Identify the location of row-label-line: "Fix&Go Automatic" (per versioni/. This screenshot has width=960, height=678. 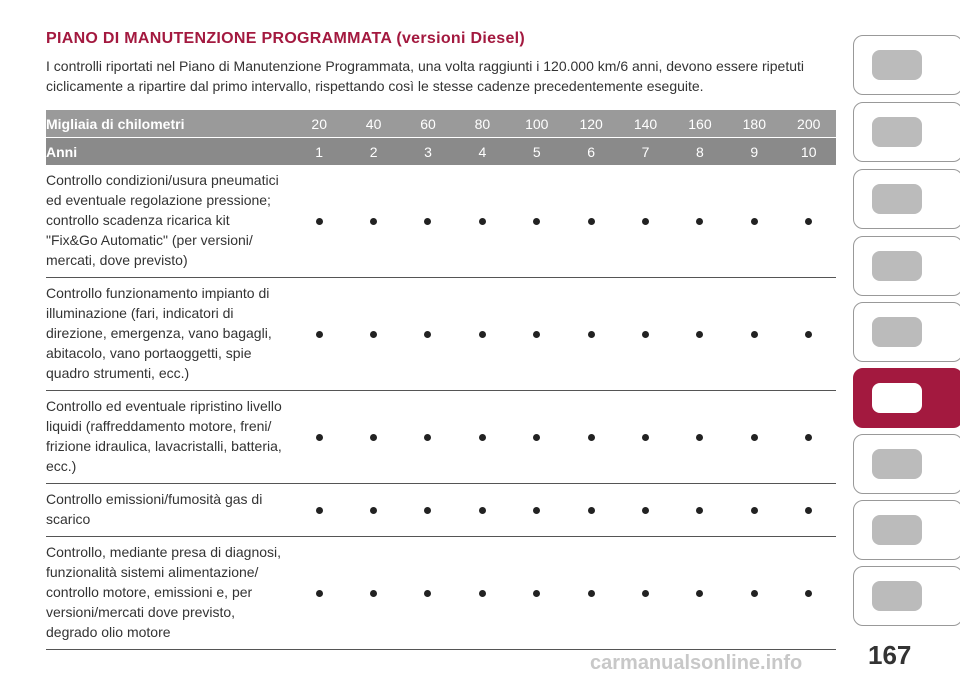
(149, 240).